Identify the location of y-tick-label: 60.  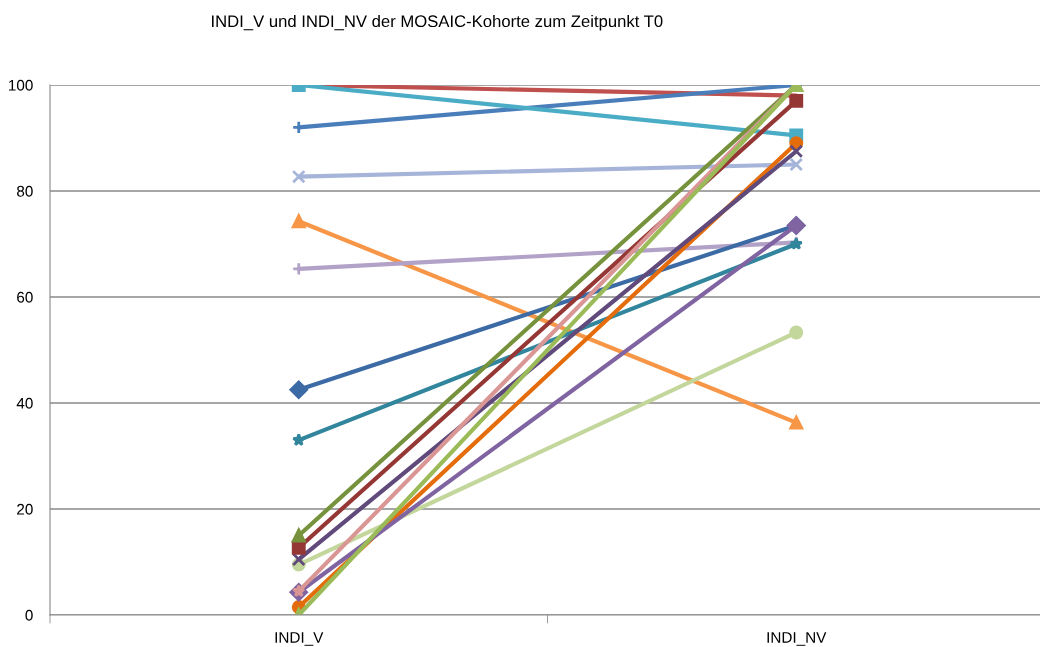
(25, 297).